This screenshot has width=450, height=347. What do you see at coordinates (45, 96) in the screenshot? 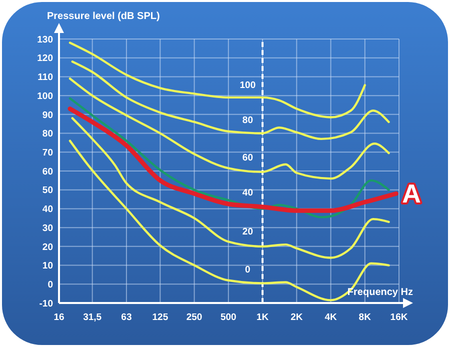
I see `y-tick-label: 100` at bounding box center [45, 96].